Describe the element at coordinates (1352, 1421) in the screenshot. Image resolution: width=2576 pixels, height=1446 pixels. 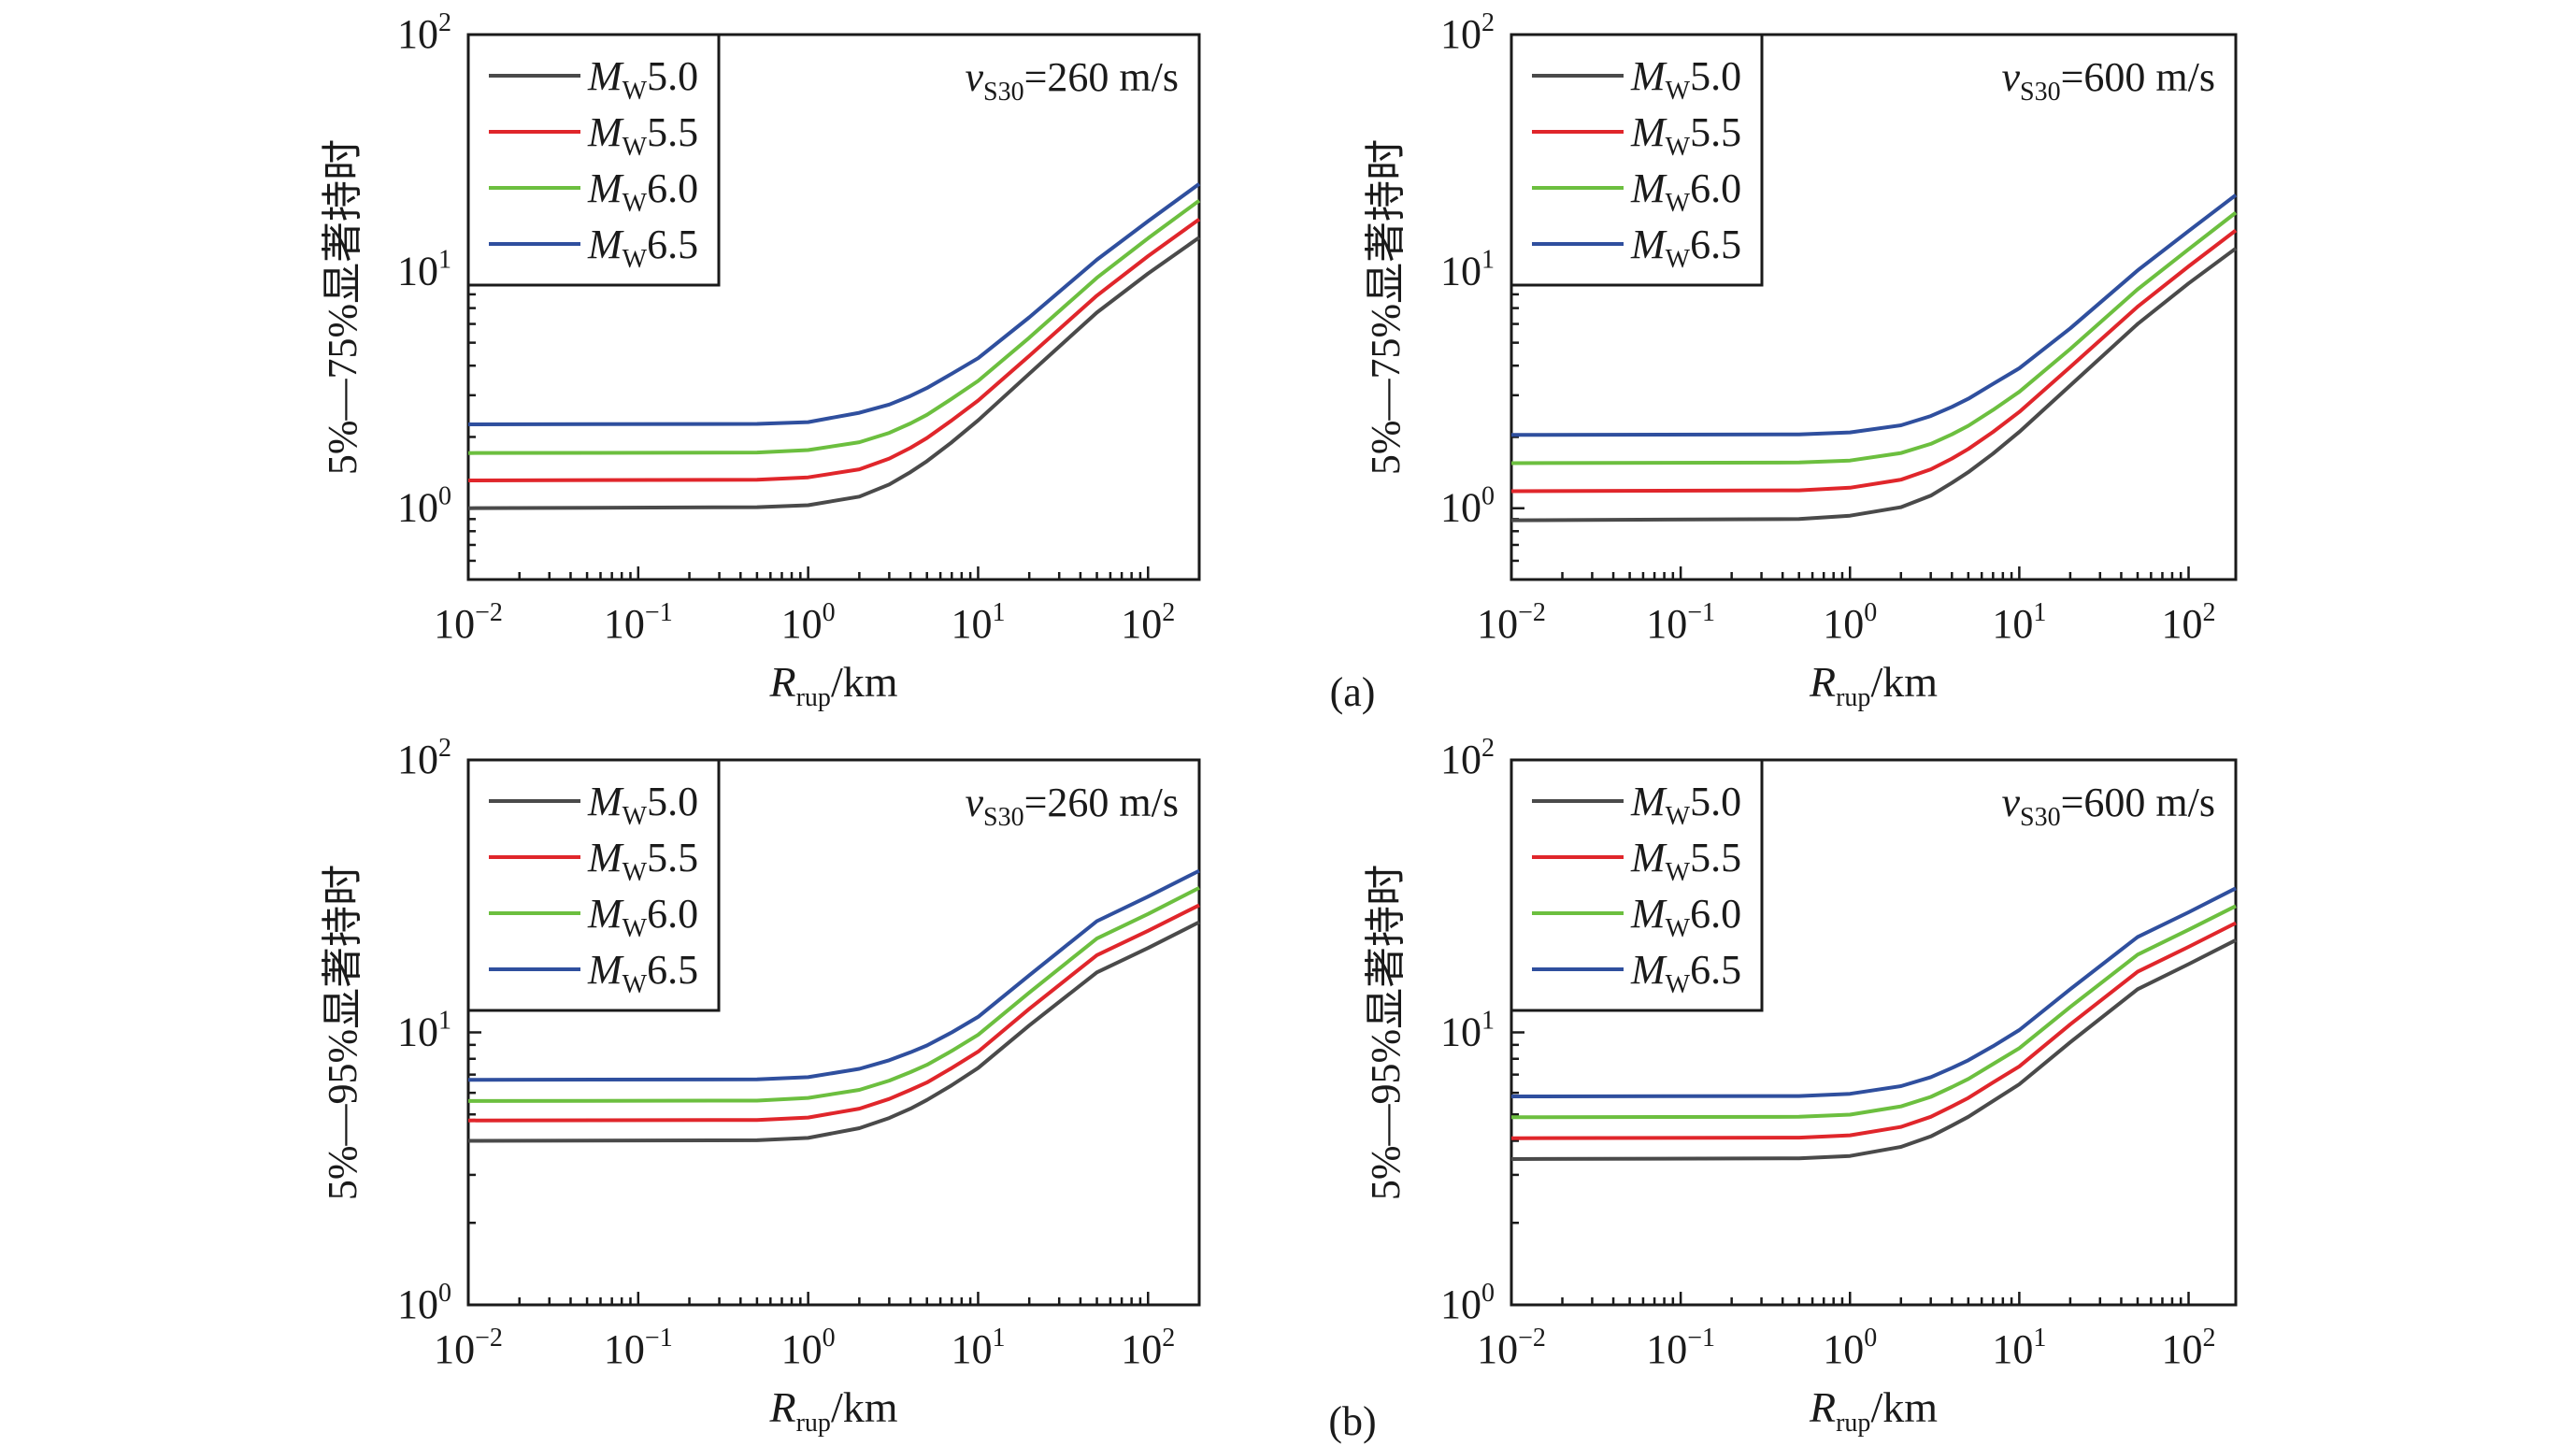
I see `panel-label-b: (b)` at that location.